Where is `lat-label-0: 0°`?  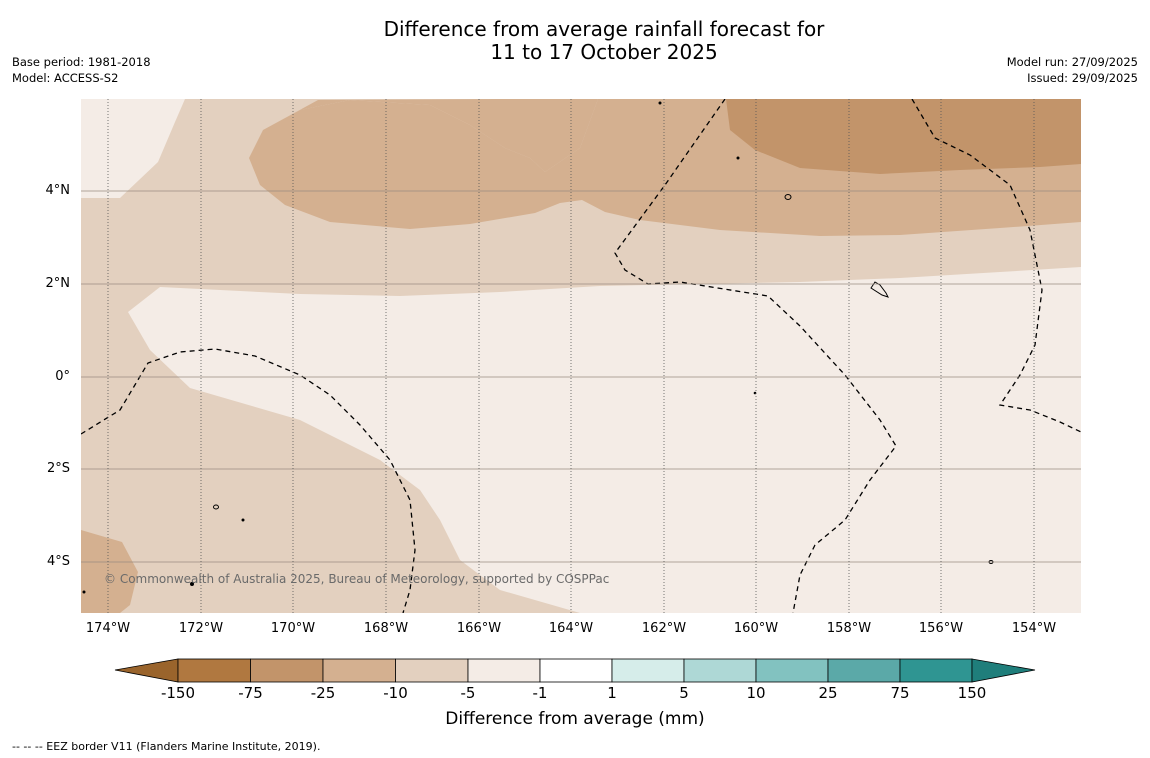
lat-label-0: 0° is located at coordinates (62, 376).